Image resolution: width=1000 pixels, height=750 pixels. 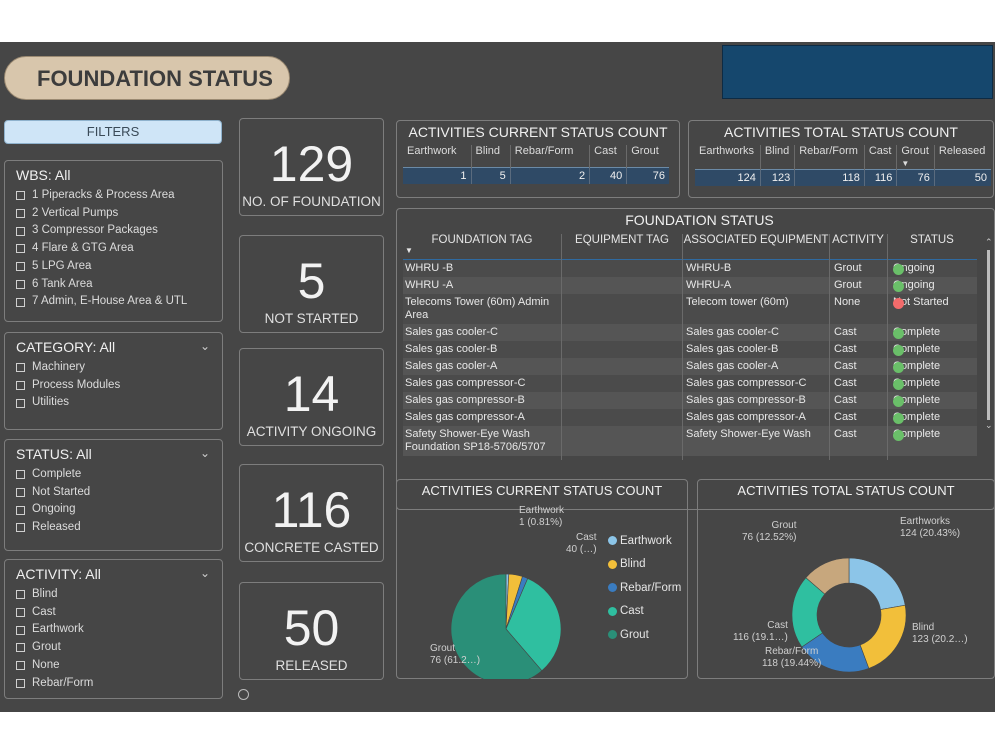 I want to click on slicer-option: 3 Compressor Packages, so click(x=119, y=231).